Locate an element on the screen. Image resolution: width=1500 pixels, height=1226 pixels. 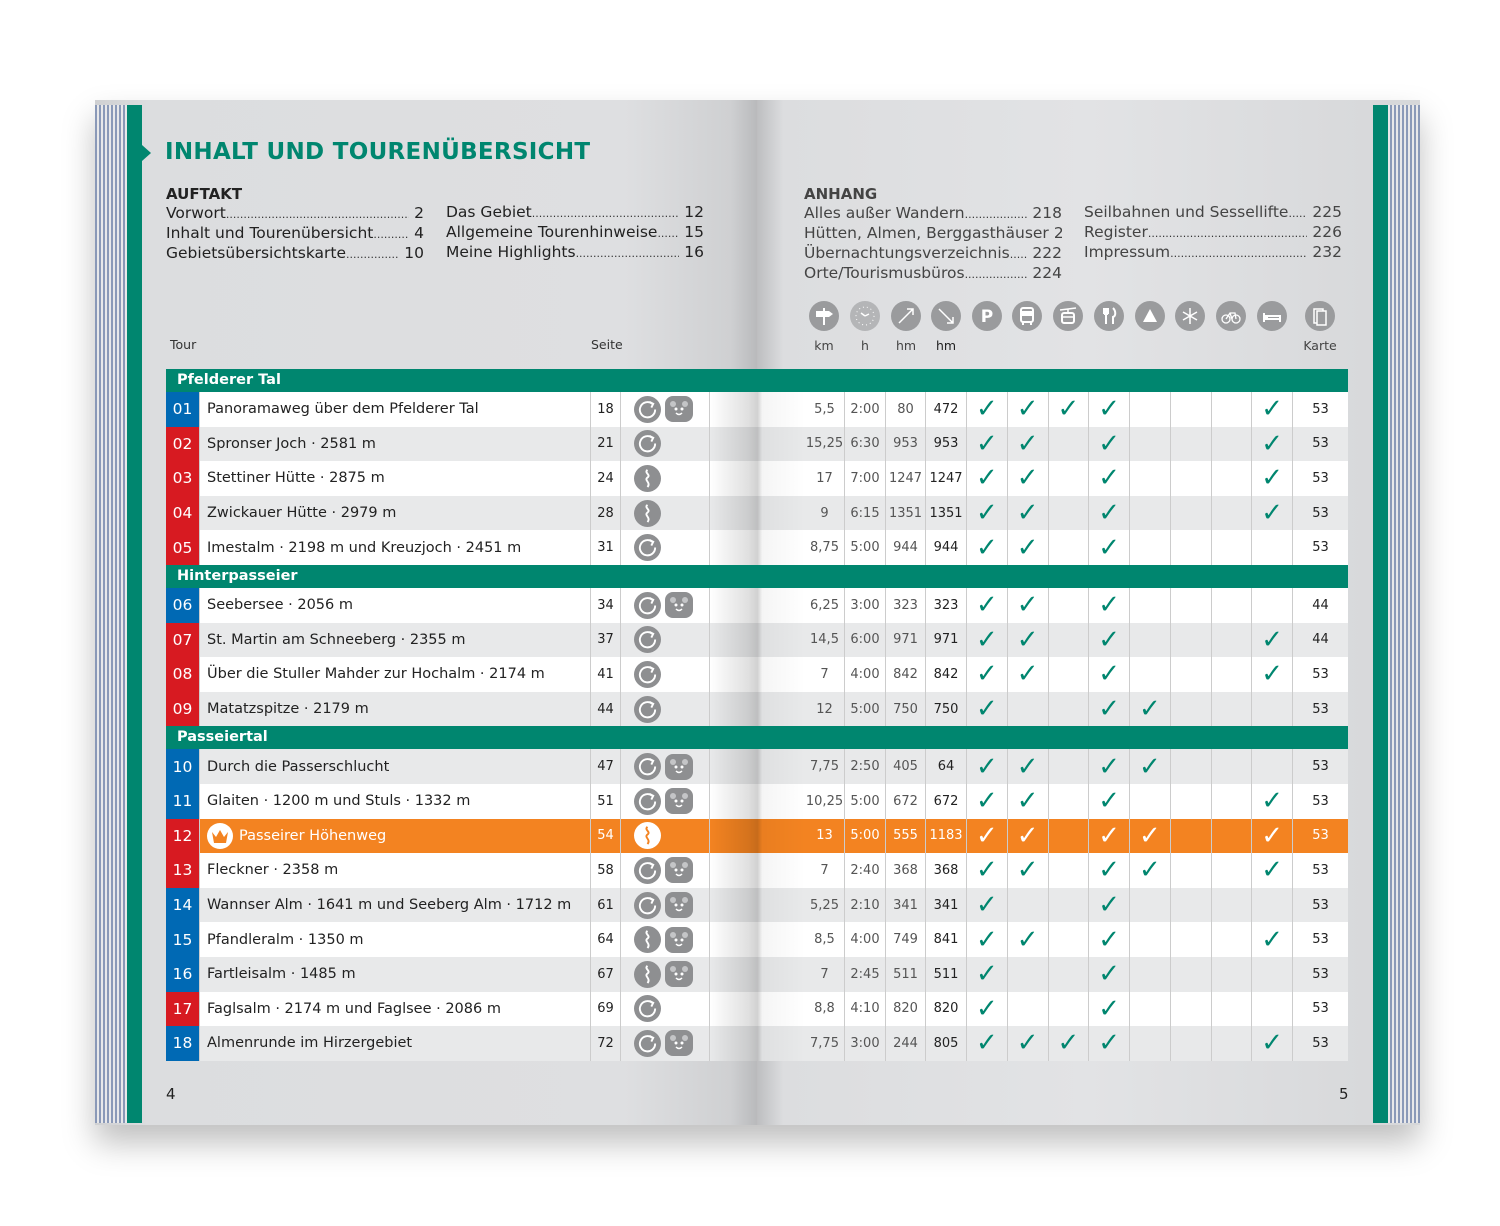
tour-name: Zwickauer Hütte · 2979 m is located at coordinates (302, 513).